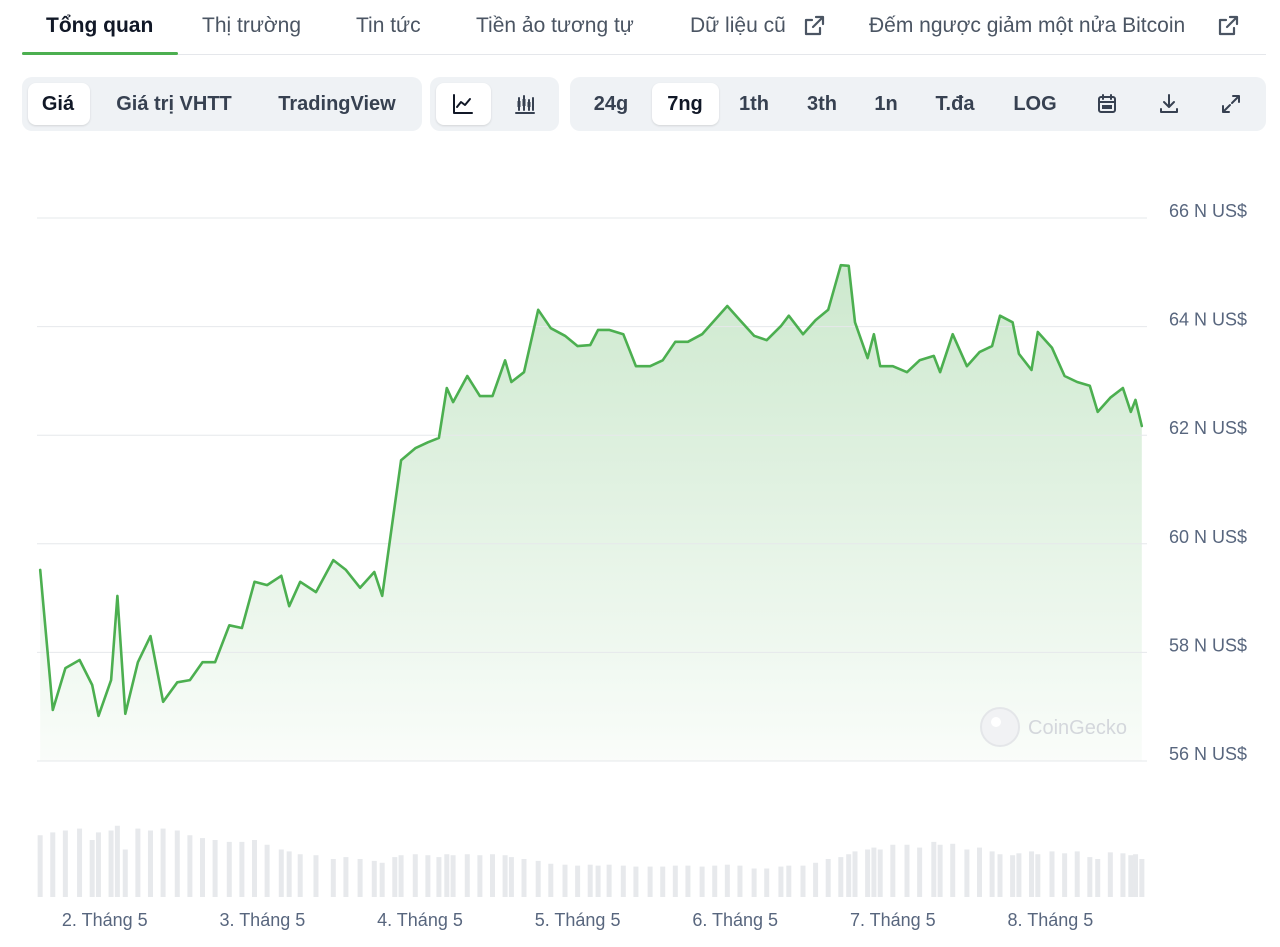 The width and height of the screenshot is (1280, 947). Describe the element at coordinates (105, 920) in the screenshot. I see `x-tick-label: 2. Tháng 5` at that location.